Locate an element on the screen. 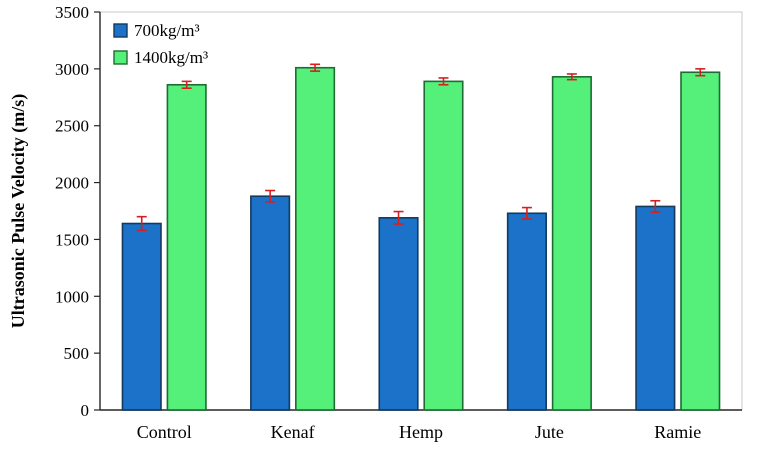 The height and width of the screenshot is (455, 764). legend-label: 700kg/m³ is located at coordinates (167, 30).